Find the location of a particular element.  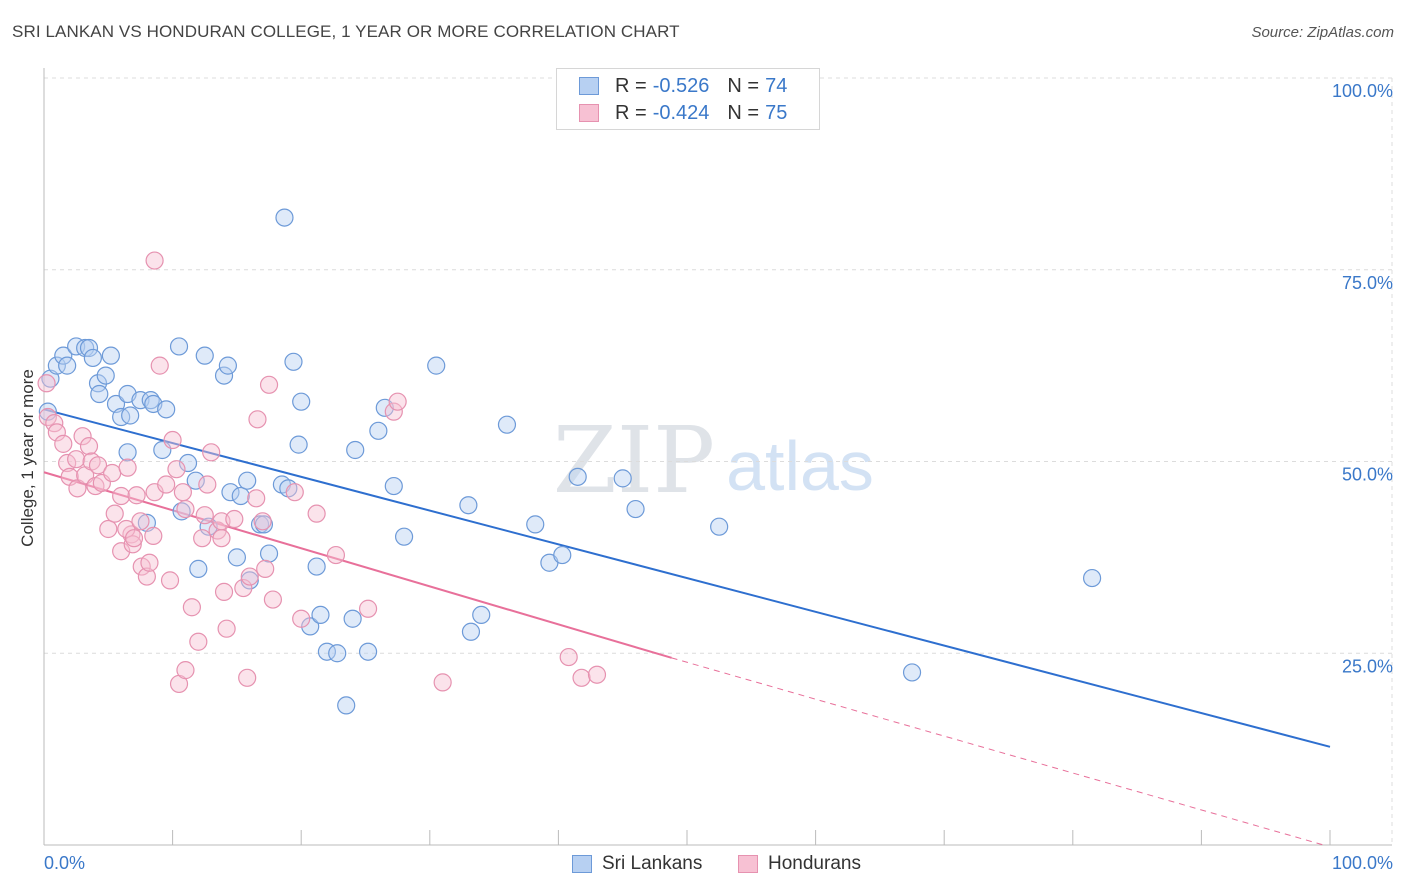

legend-item-sri-lankans: Sri Lankans is located at coordinates (637, 864).